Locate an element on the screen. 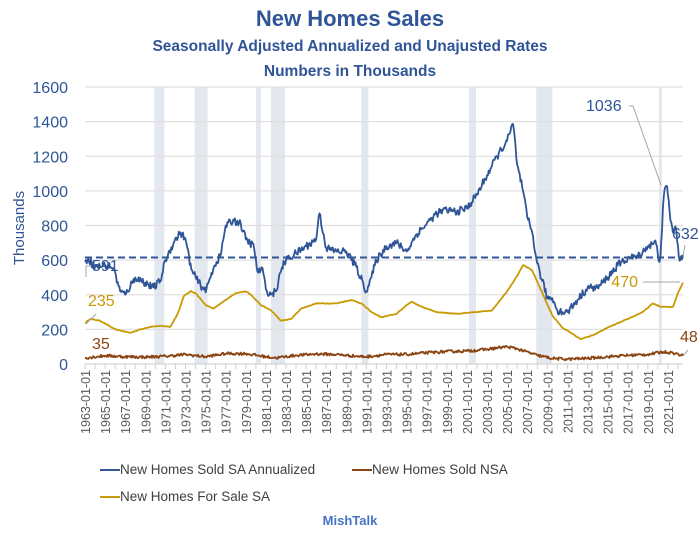 This screenshot has width=700, height=546. source-credit: MishTalk is located at coordinates (350, 520).